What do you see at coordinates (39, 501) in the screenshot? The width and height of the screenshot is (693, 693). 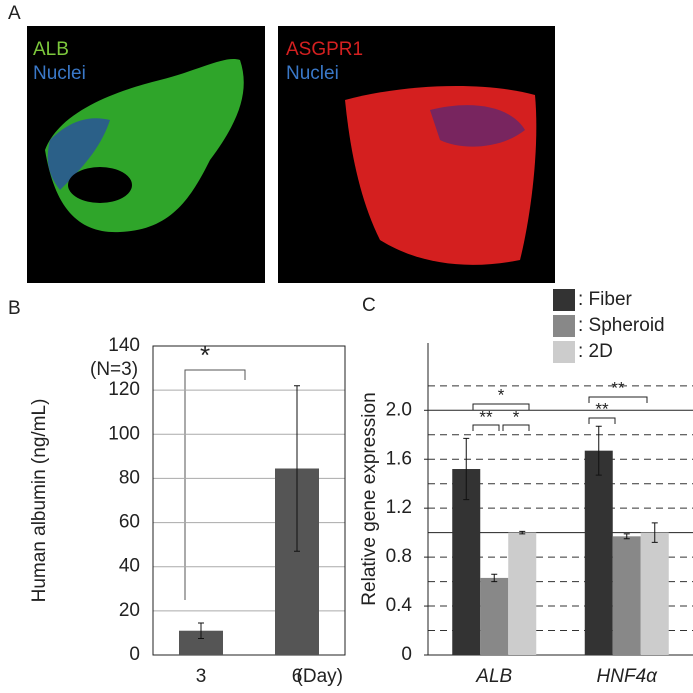 I see `y-axis-label: Human albumin (ng/mL)` at bounding box center [39, 501].